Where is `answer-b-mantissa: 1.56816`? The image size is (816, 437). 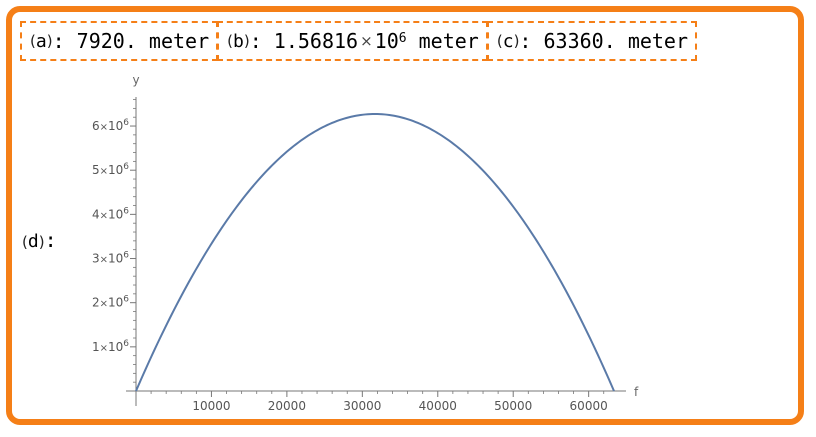 answer-b-mantissa: 1.56816 is located at coordinates (316, 41).